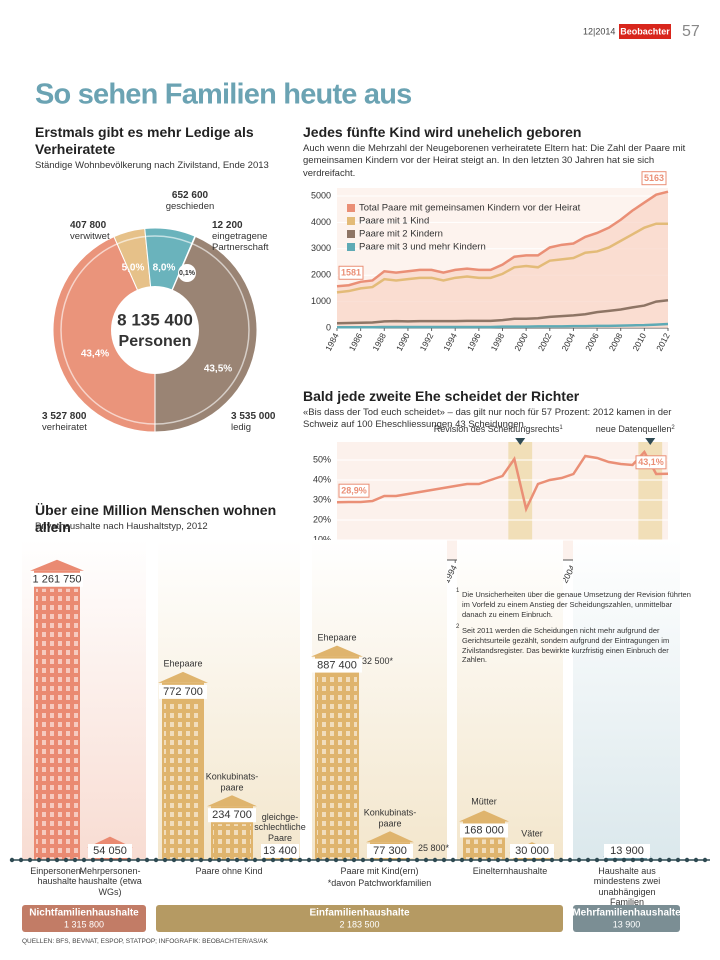 This screenshot has width=720, height=960. What do you see at coordinates (241, 427) in the screenshot?
I see `pie-category: ledig` at bounding box center [241, 427].